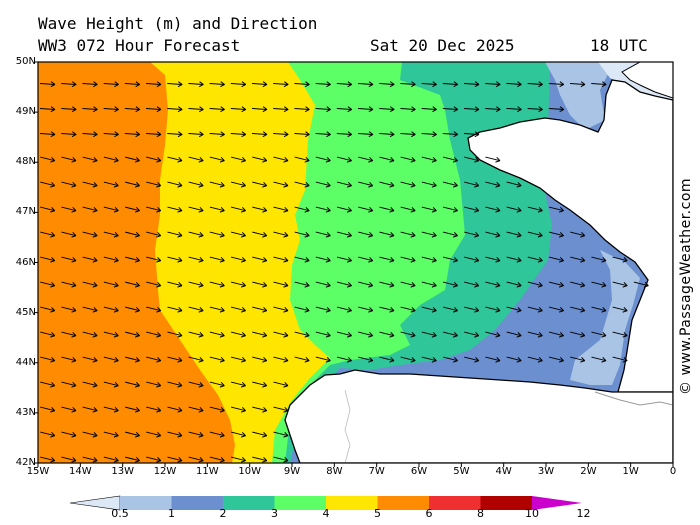 This screenshot has height=525, width=700. Describe the element at coordinates (25, 212) in the screenshot. I see `lat-label: 47N` at that location.